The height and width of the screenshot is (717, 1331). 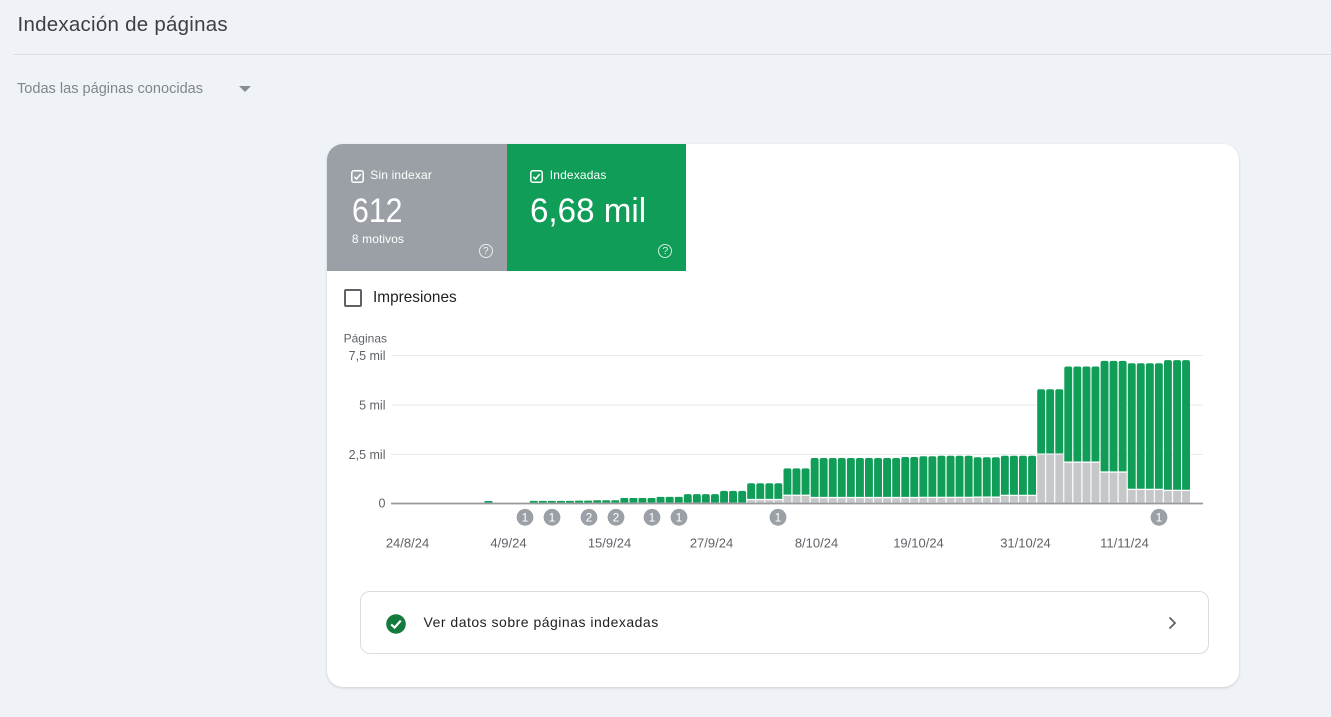 What do you see at coordinates (1124, 542) in the screenshot?
I see `svg-text: 11/11/24` at bounding box center [1124, 542].